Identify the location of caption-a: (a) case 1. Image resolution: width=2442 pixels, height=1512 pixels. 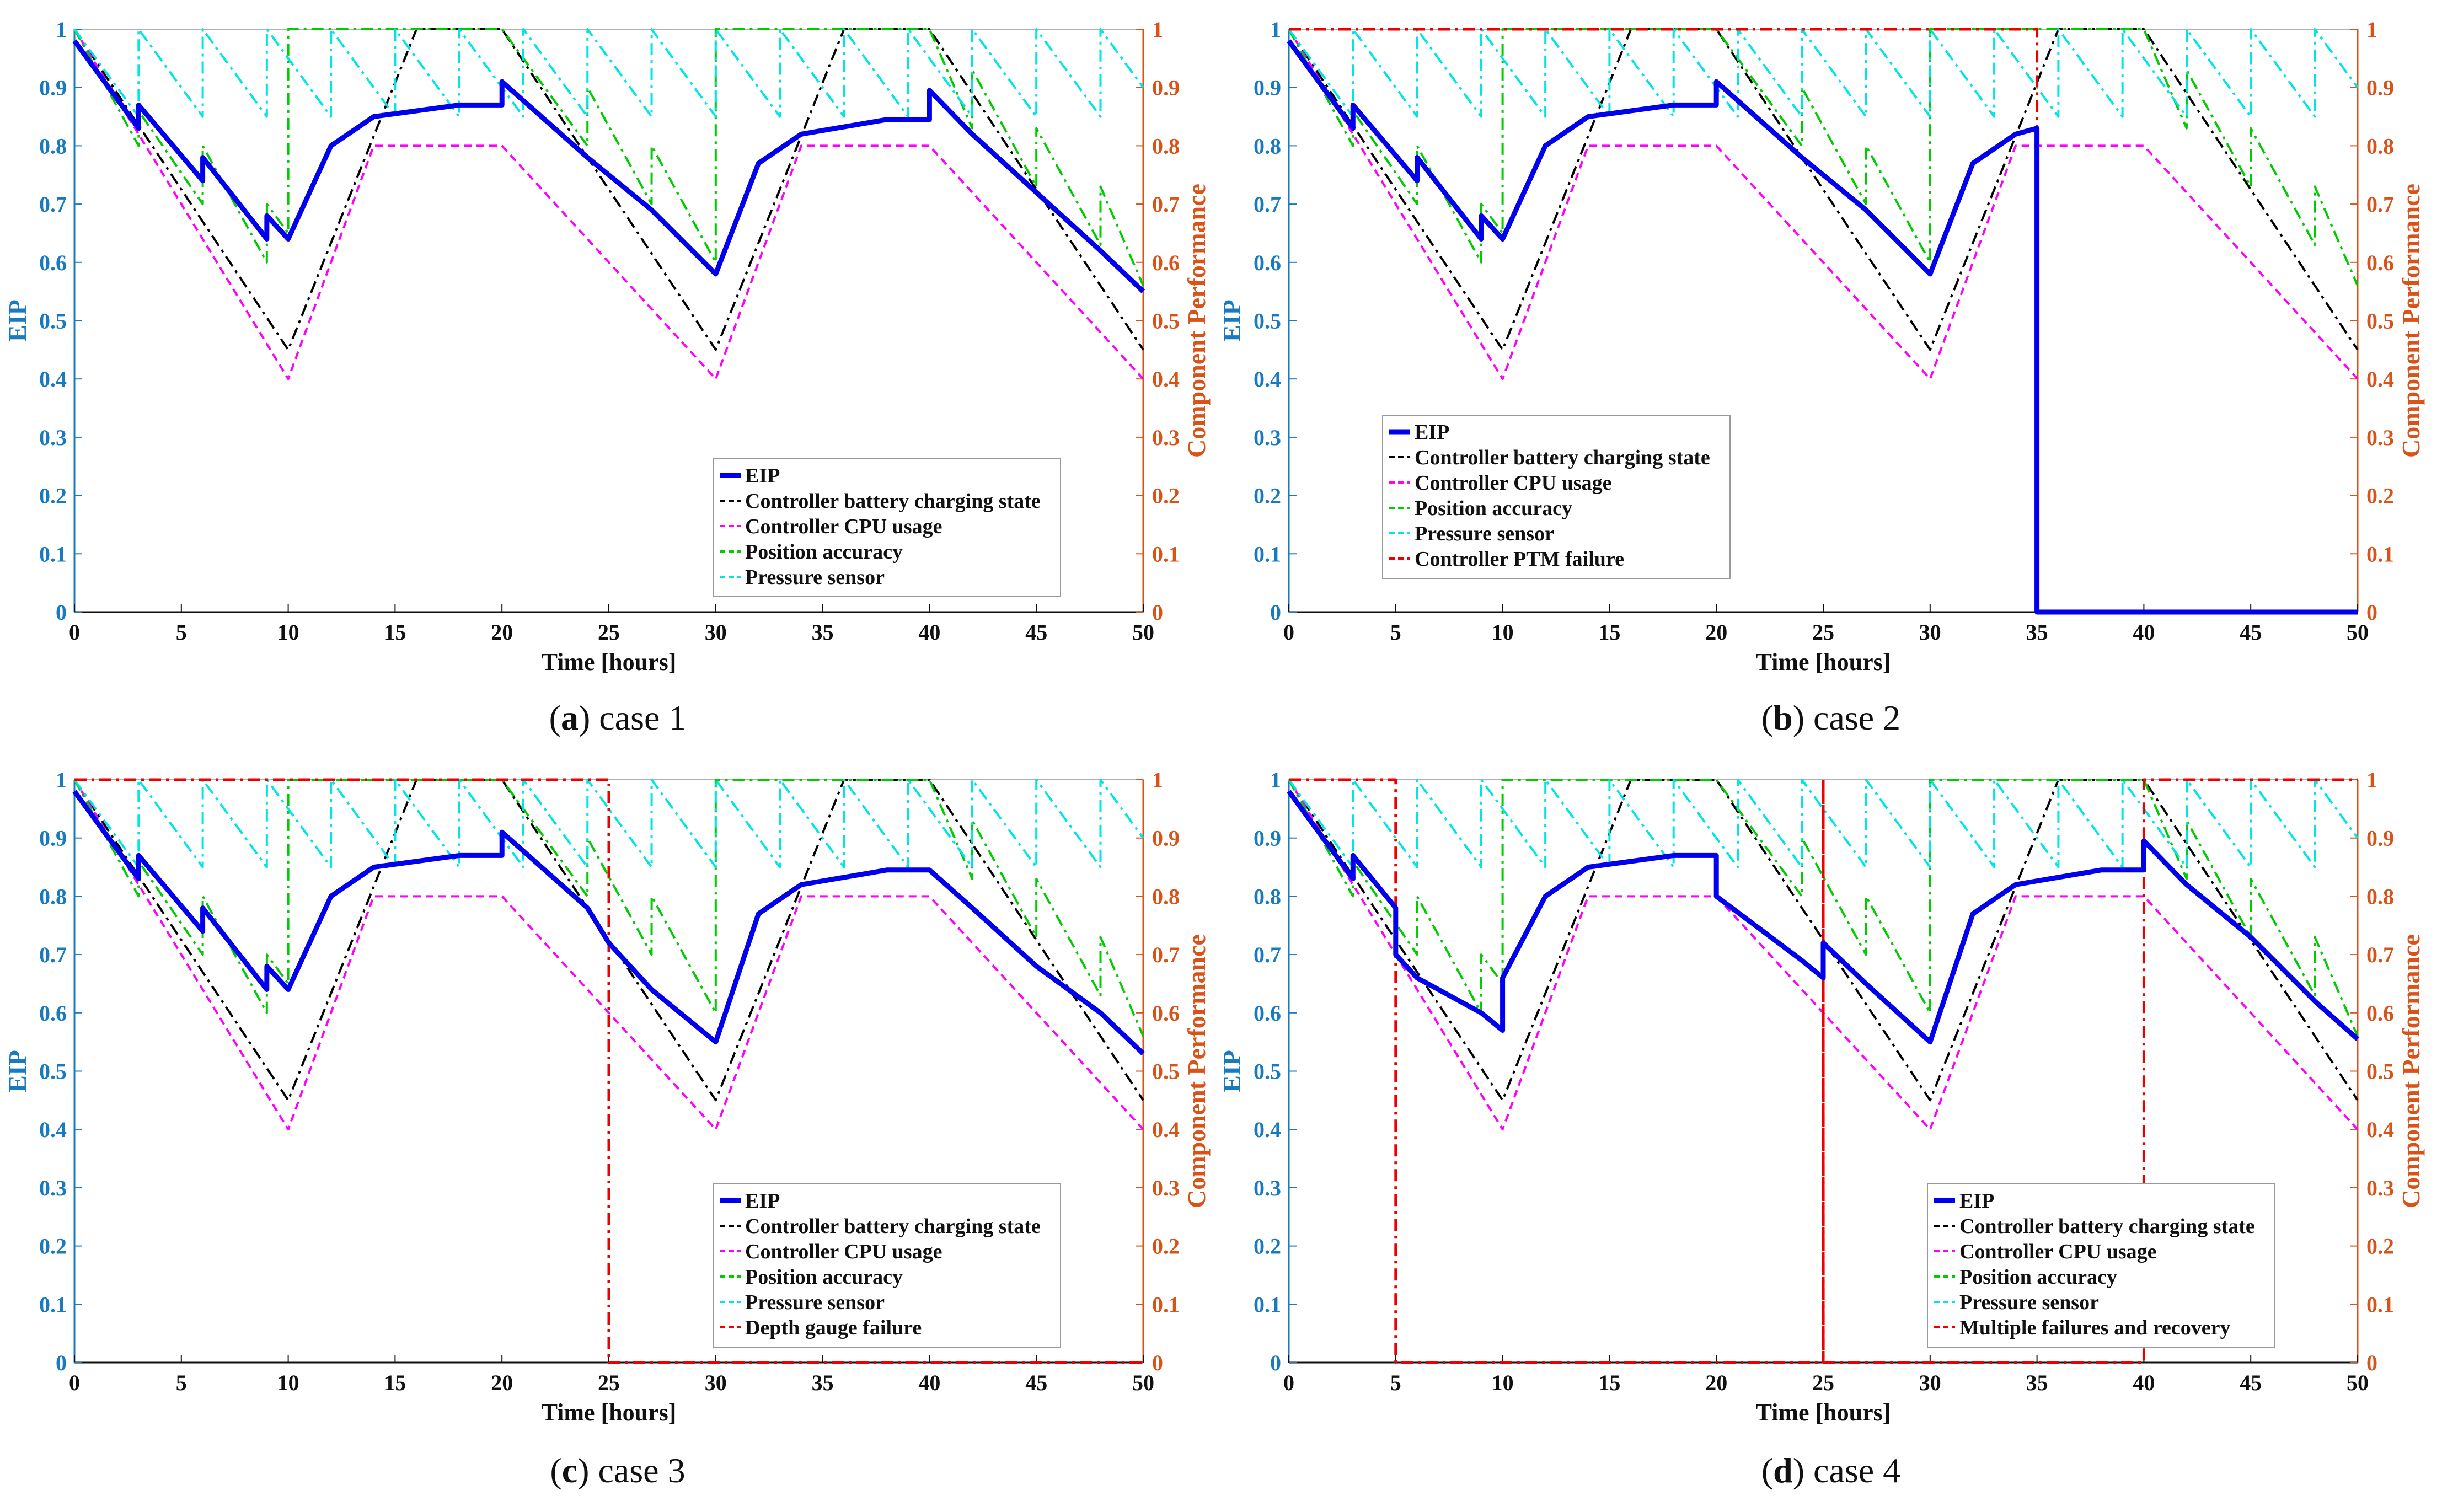
(618, 717).